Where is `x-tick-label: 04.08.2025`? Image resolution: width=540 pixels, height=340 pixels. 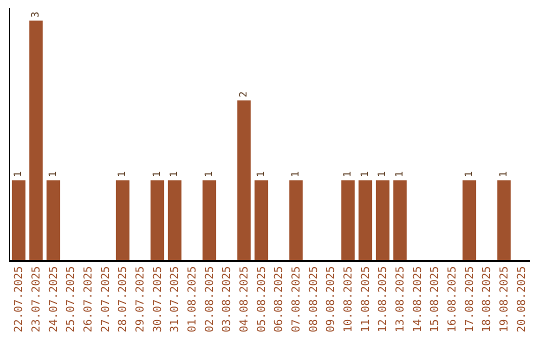 x-tick-label: 04.08.2025 is located at coordinates (244, 299).